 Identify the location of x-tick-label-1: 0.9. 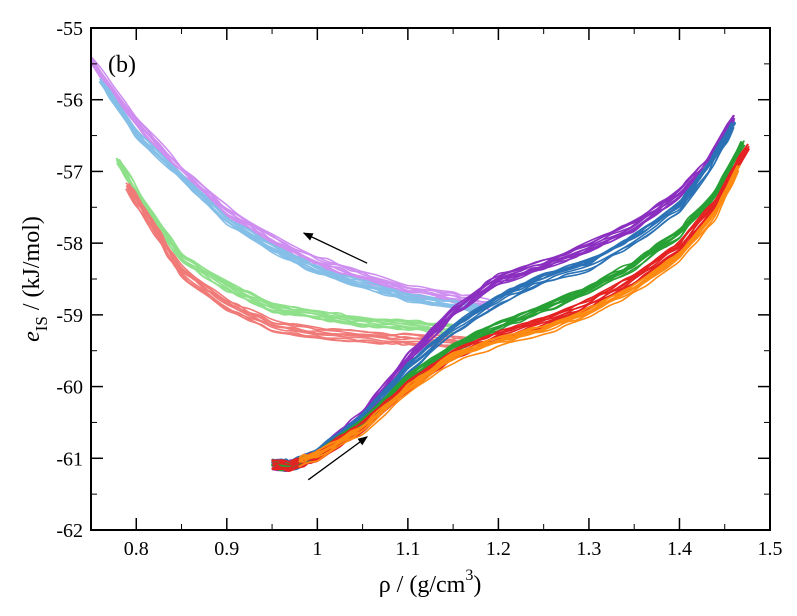
(226, 549).